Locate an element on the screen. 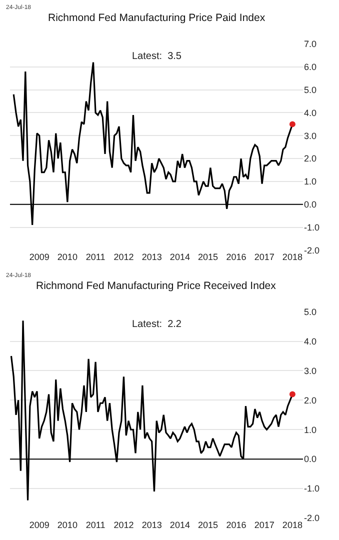 The height and width of the screenshot is (540, 339). chart-title: Richmond Fed Manufacturing Price Received Index is located at coordinates (156, 286).